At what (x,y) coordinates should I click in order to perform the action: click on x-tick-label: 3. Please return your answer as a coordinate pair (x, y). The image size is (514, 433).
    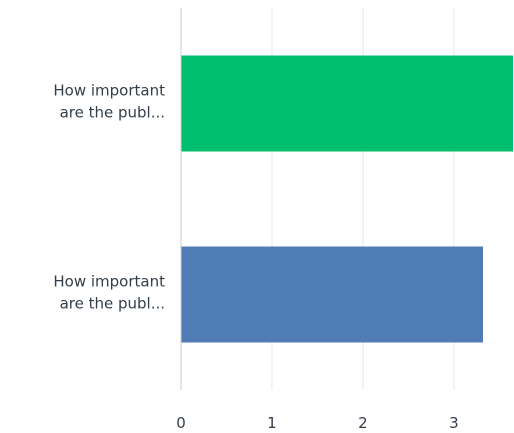
    Looking at the image, I should click on (454, 423).